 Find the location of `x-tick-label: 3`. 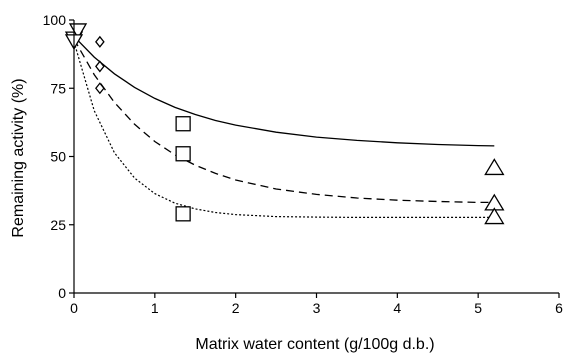

x-tick-label: 3 is located at coordinates (317, 308).